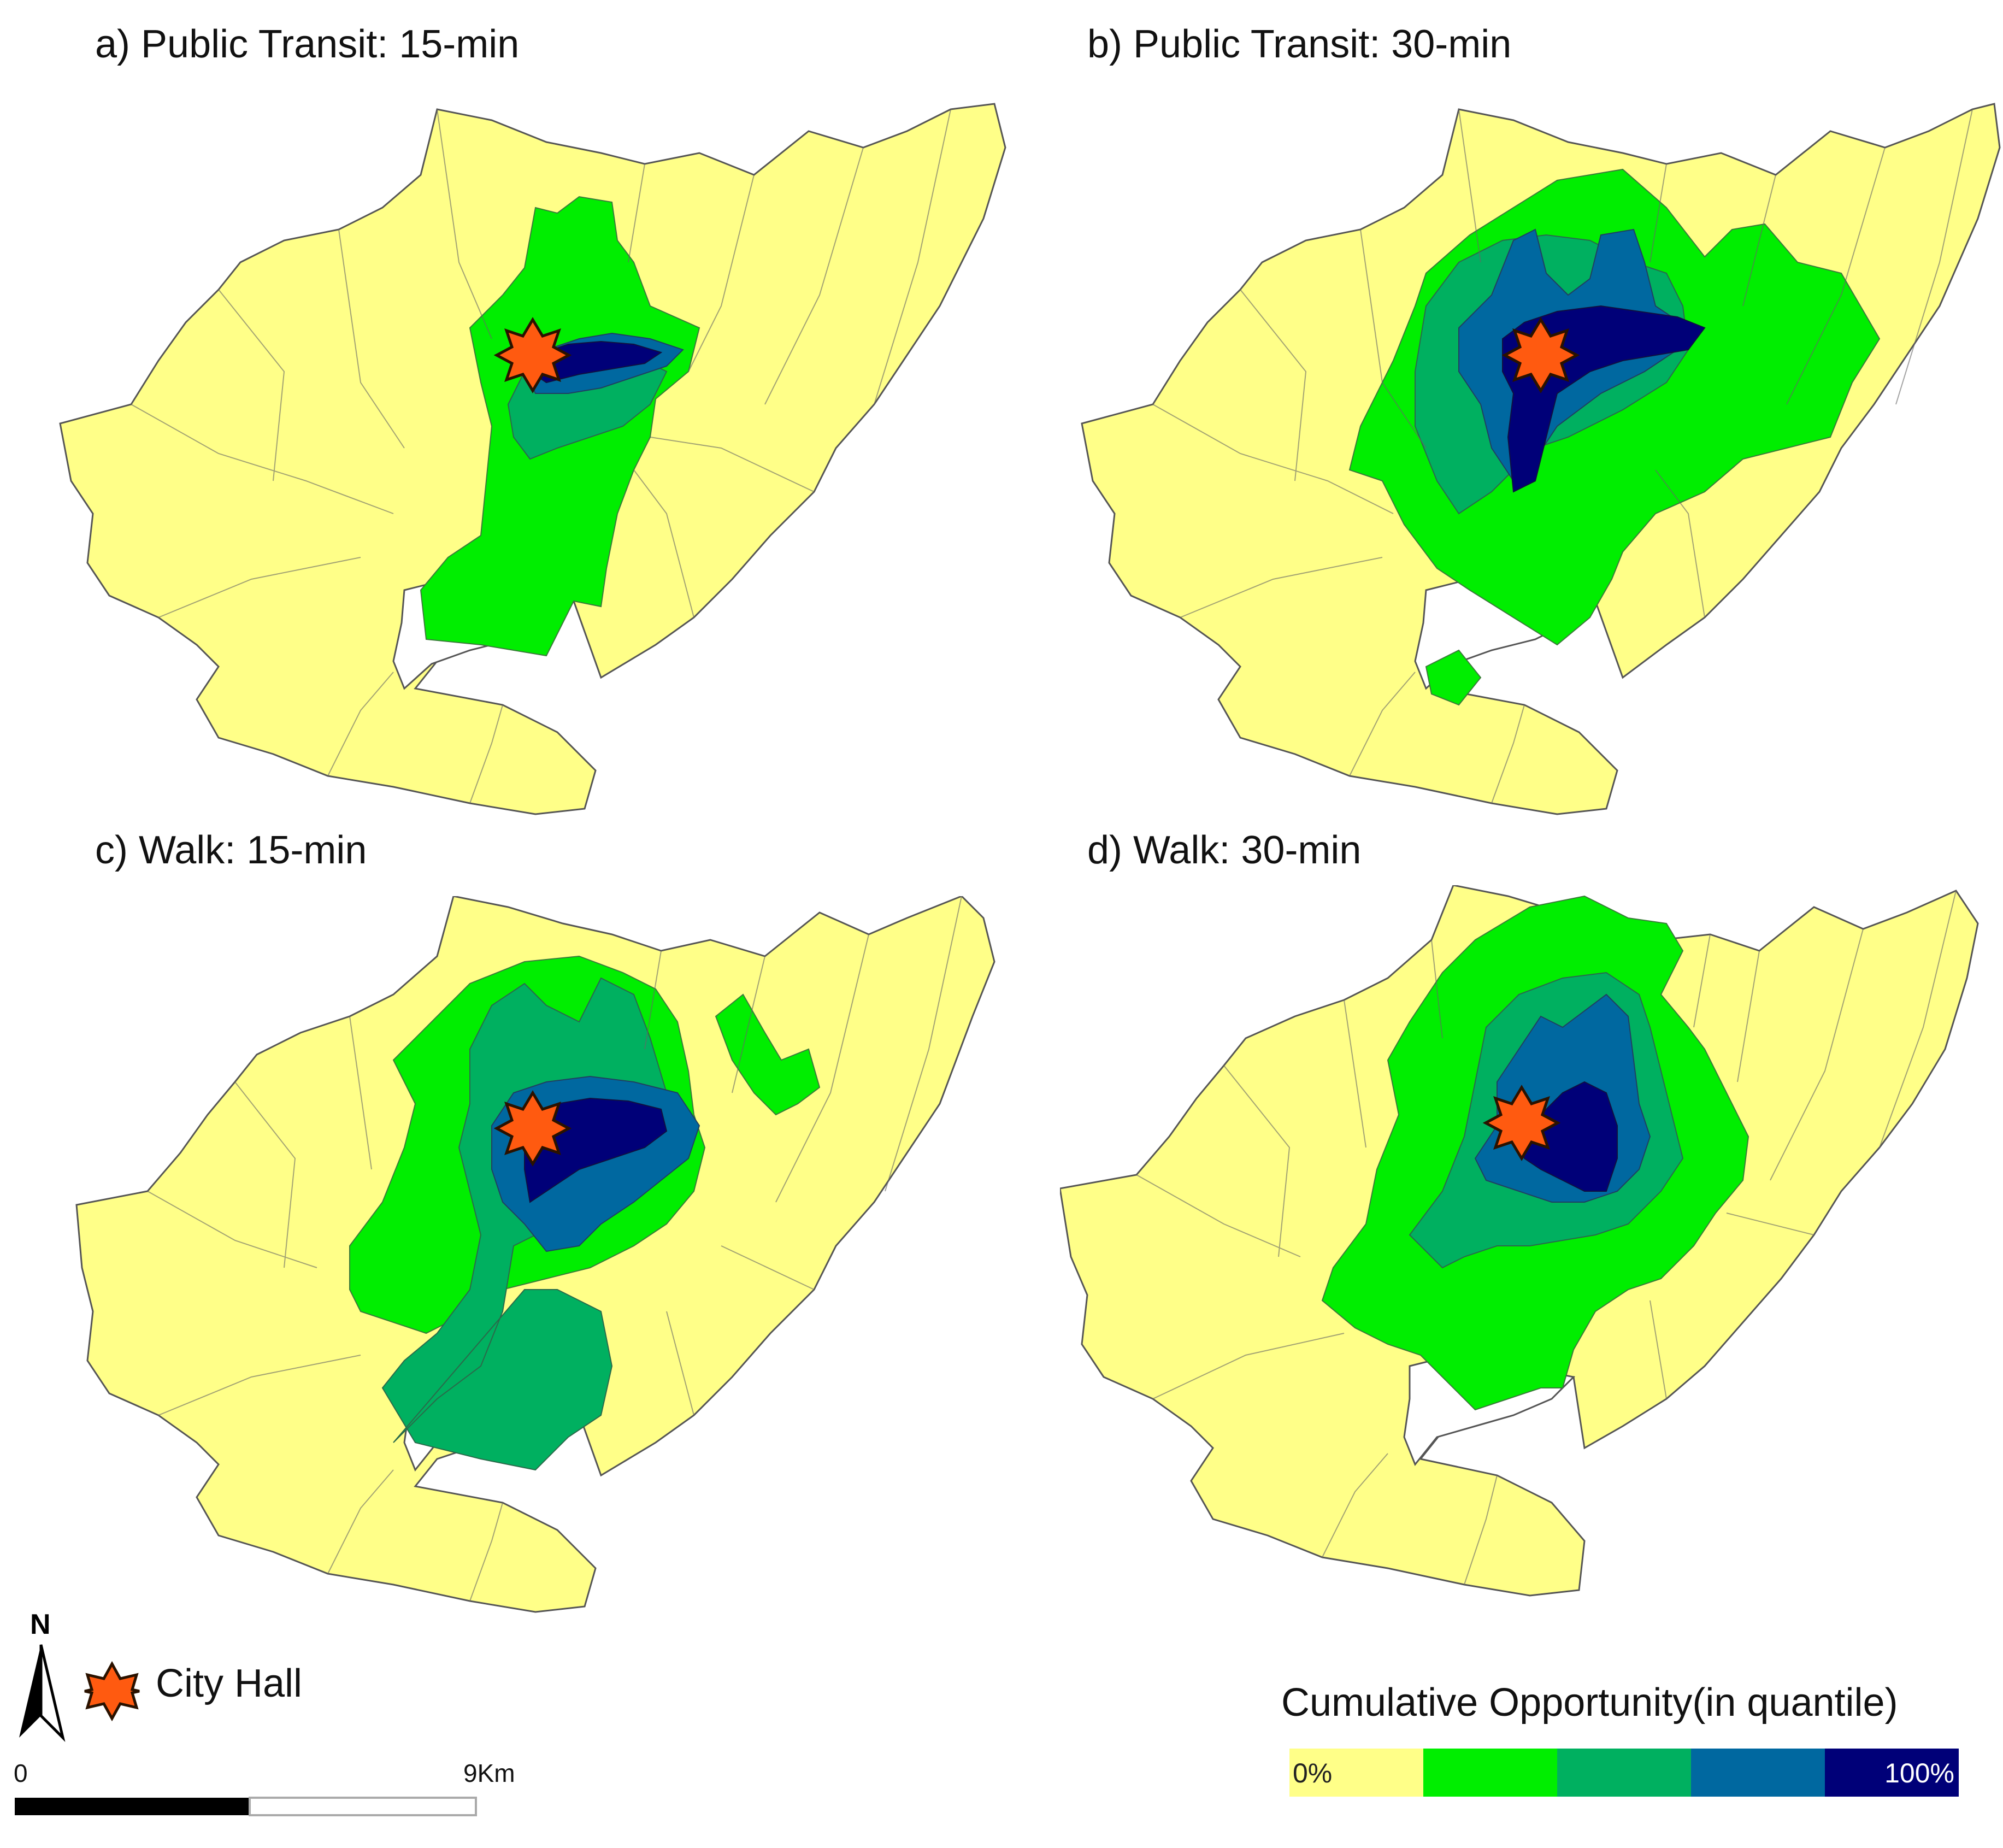  Describe the element at coordinates (30, 1691) in the screenshot. I see `north-arrow-dark-half` at that location.